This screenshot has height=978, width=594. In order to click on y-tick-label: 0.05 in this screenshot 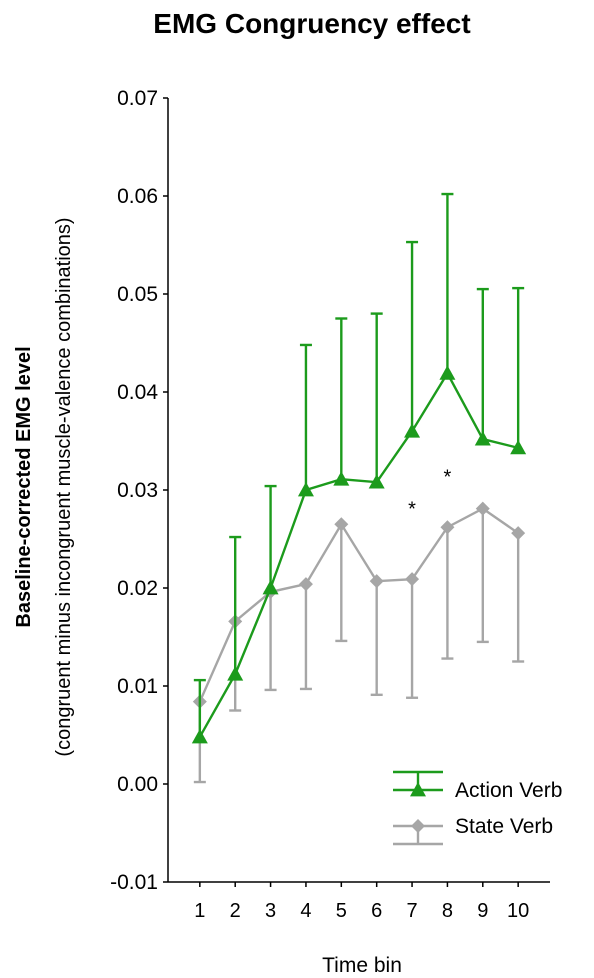, I will do `click(137, 294)`.